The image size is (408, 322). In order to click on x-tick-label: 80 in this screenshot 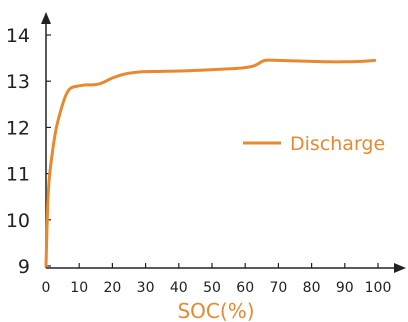, I will do `click(312, 288)`.